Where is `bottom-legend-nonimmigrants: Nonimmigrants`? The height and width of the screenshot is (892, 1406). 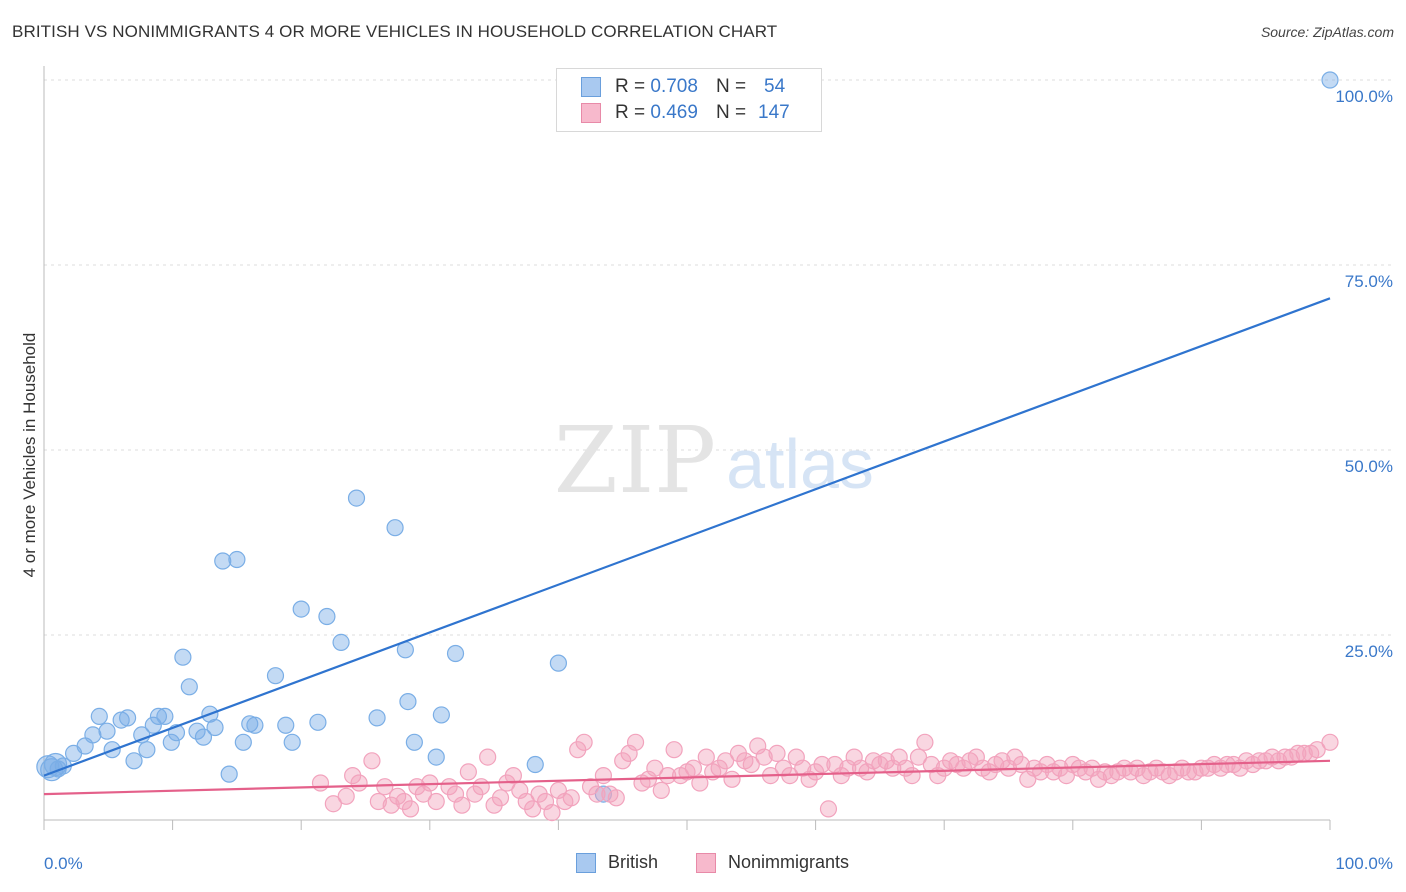 bottom-legend-nonimmigrants: Nonimmigrants is located at coordinates (772, 862).